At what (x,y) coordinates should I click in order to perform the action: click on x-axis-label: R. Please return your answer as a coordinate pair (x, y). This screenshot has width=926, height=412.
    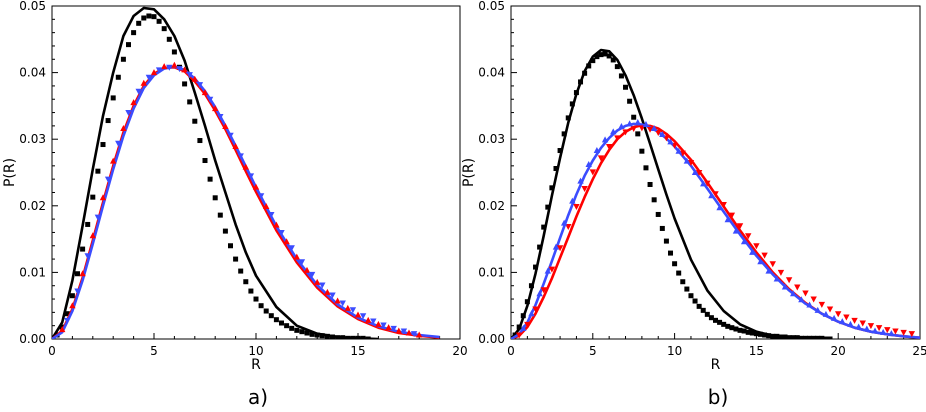
    Looking at the image, I should click on (256, 365).